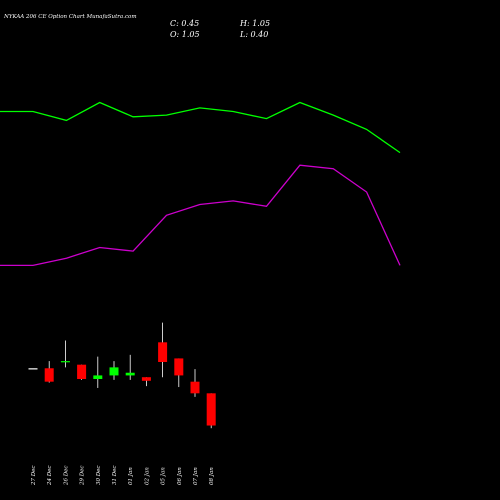 The image size is (500, 500). What do you see at coordinates (115, 476) in the screenshot?
I see `x-tick-label: 31 Dec` at bounding box center [115, 476].